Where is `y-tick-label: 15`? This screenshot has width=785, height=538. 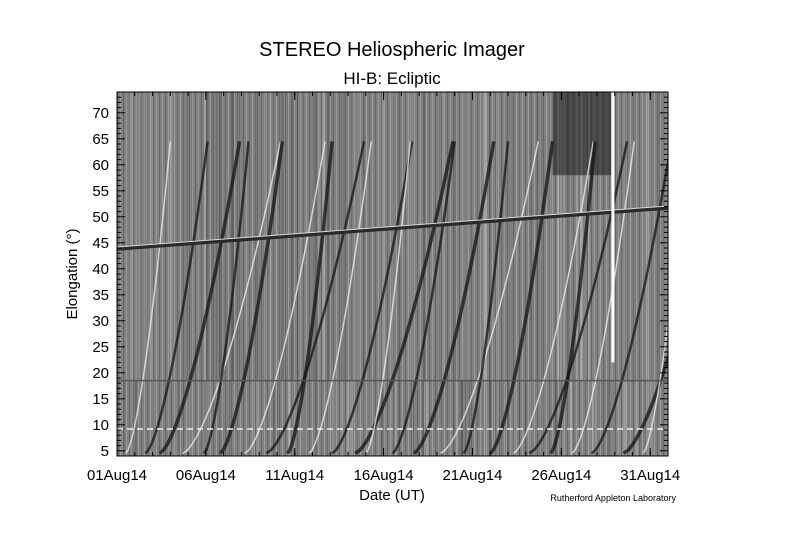 y-tick-label: 15 is located at coordinates (100, 399).